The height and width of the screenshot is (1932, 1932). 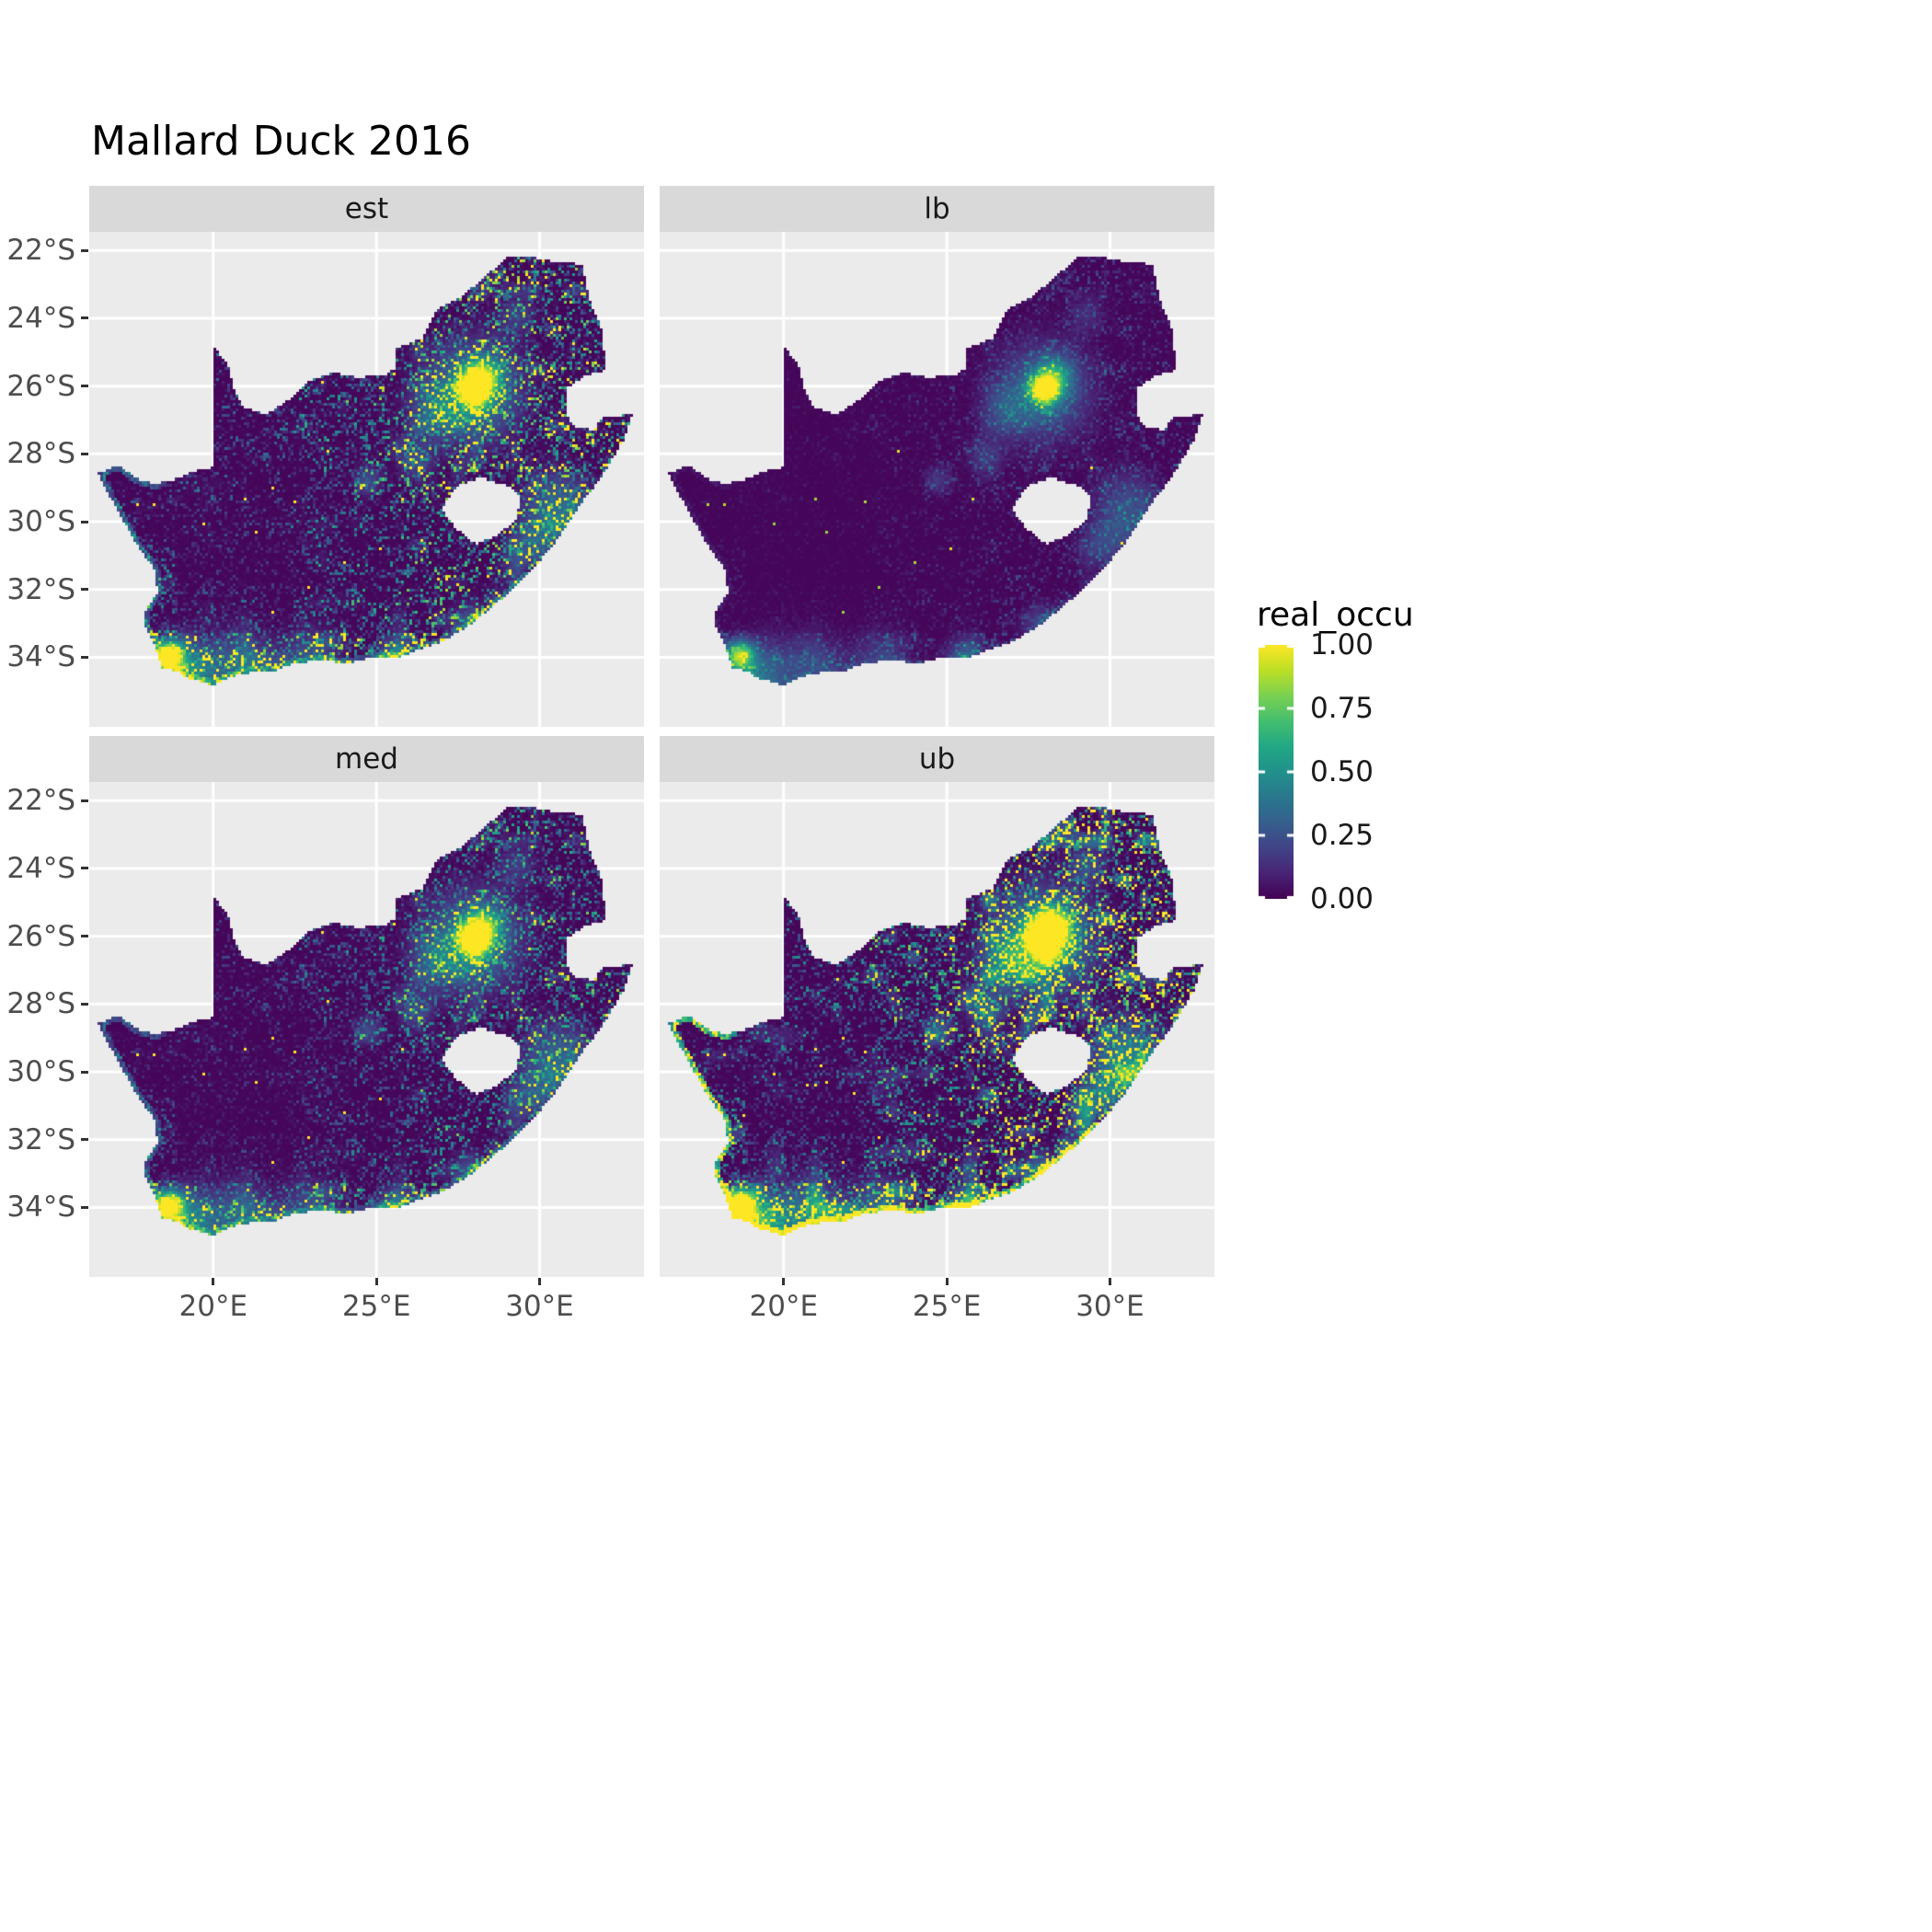 What do you see at coordinates (1335, 615) in the screenshot?
I see `legend-title: real_occu` at bounding box center [1335, 615].